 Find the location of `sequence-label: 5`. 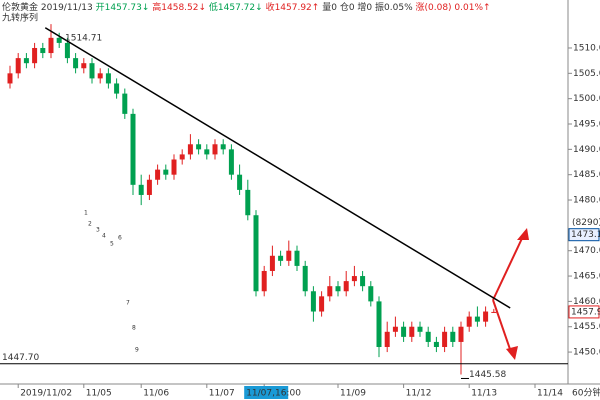

sequence-label: 5 is located at coordinates (112, 244).